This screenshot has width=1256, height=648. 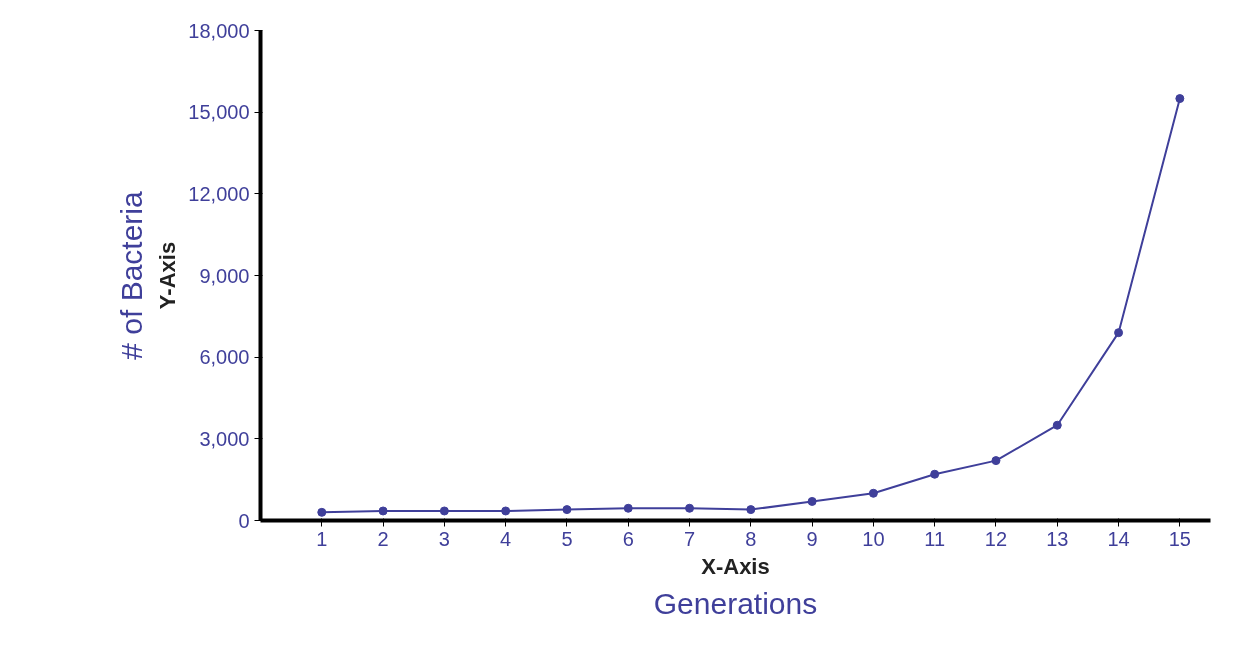 I want to click on y-tick-label: 9,000, so click(x=224, y=275).